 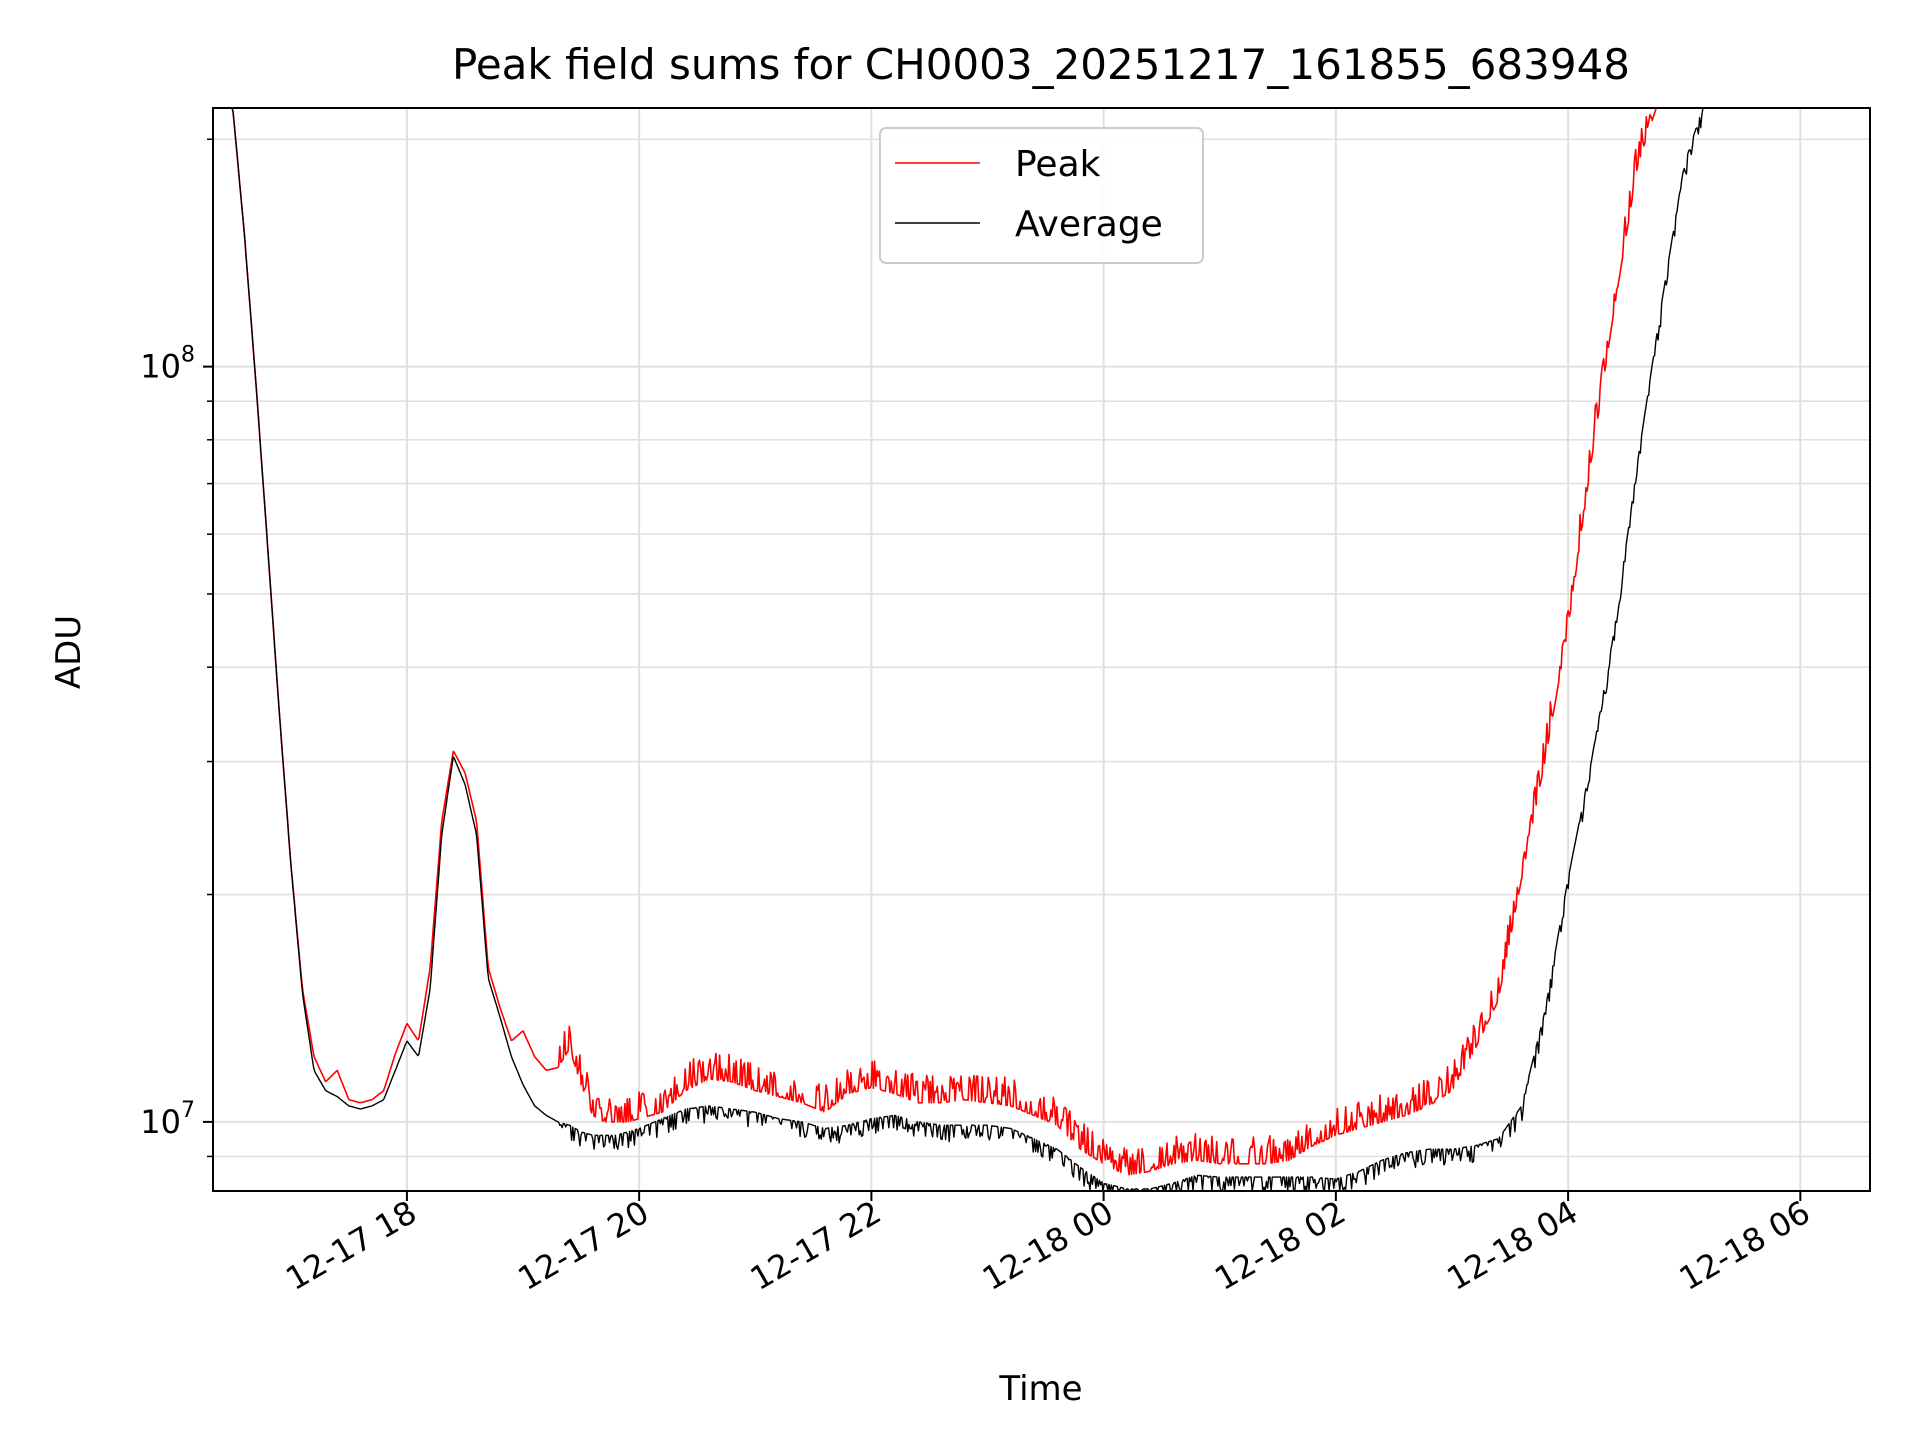 I want to click on y-tick-label-exponent: 7, so click(x=188, y=1110).